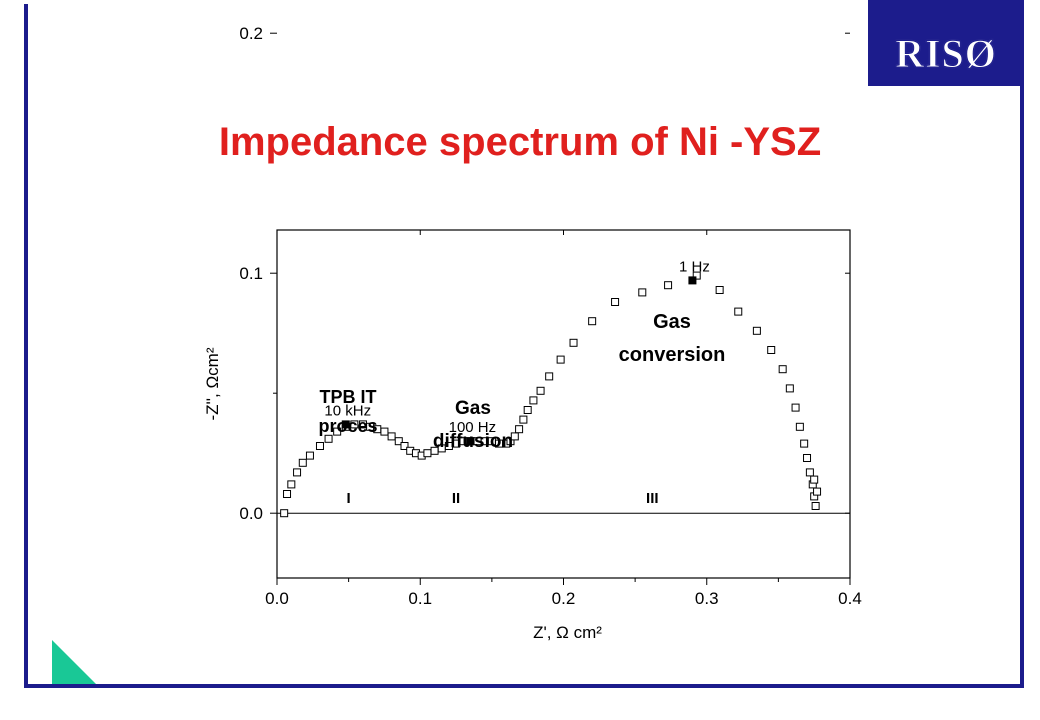  I want to click on y-tick-label: 0.0, so click(251, 513).